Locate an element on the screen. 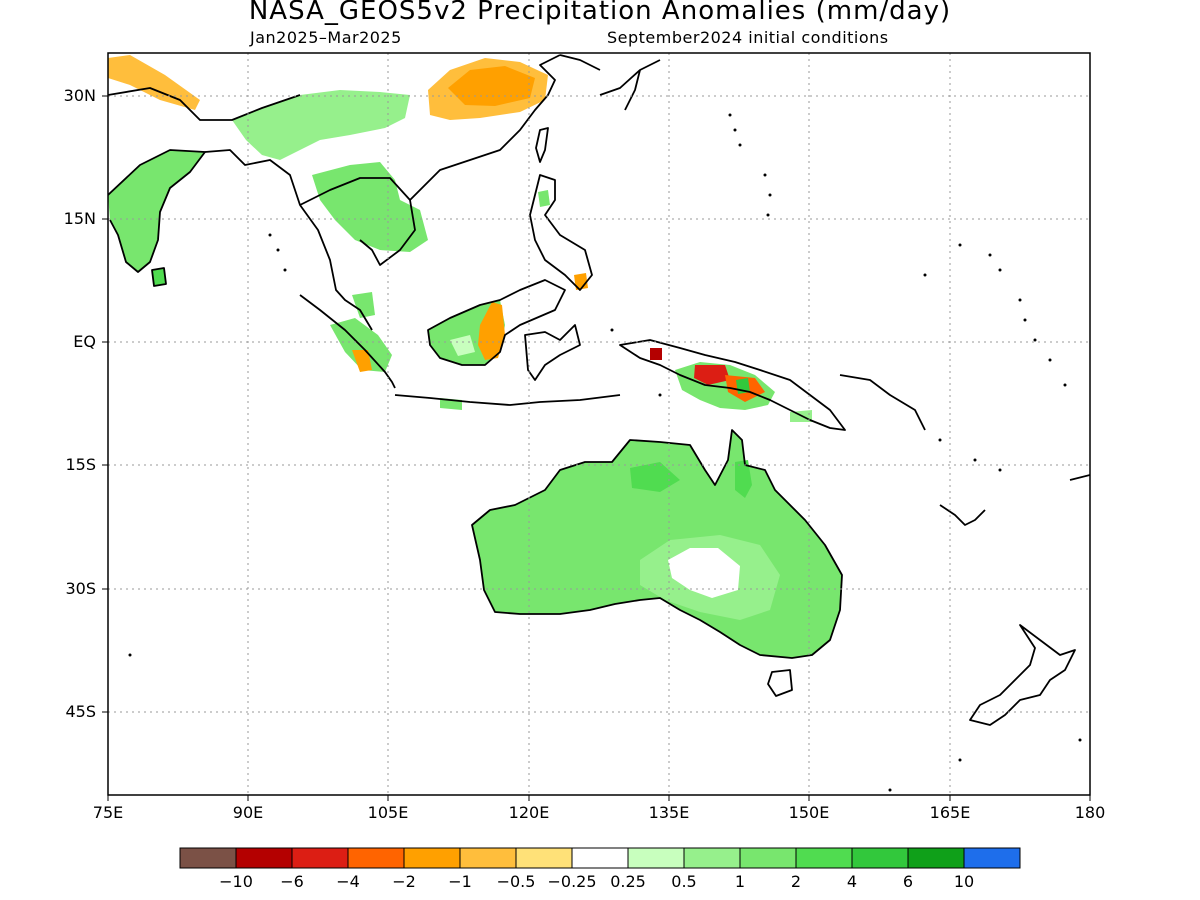  lat-label-30s: 30S is located at coordinates (80, 588).